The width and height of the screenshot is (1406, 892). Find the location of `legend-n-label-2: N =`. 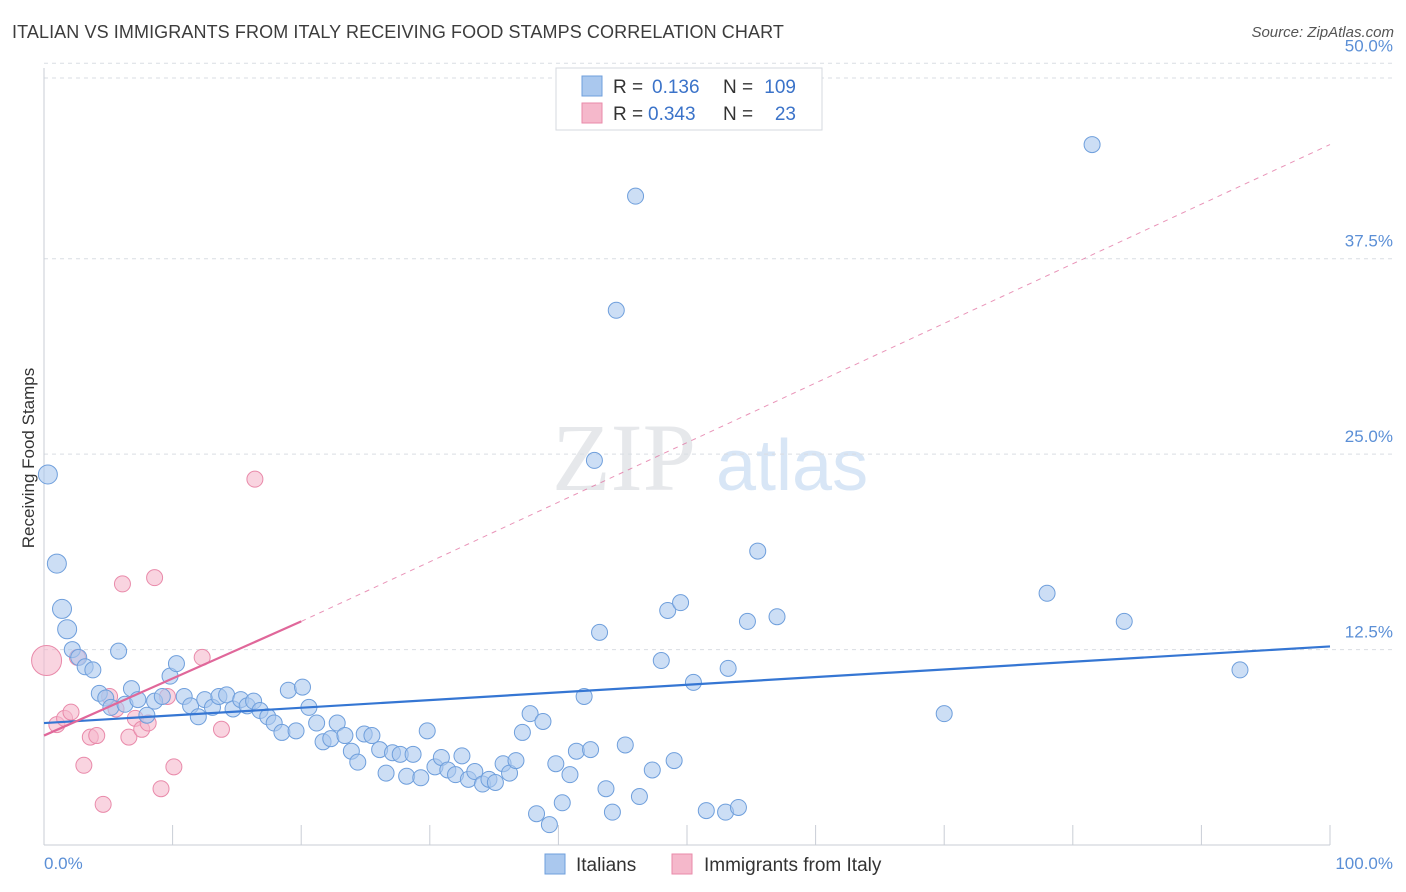

legend-n-label-2: N = is located at coordinates (738, 114).